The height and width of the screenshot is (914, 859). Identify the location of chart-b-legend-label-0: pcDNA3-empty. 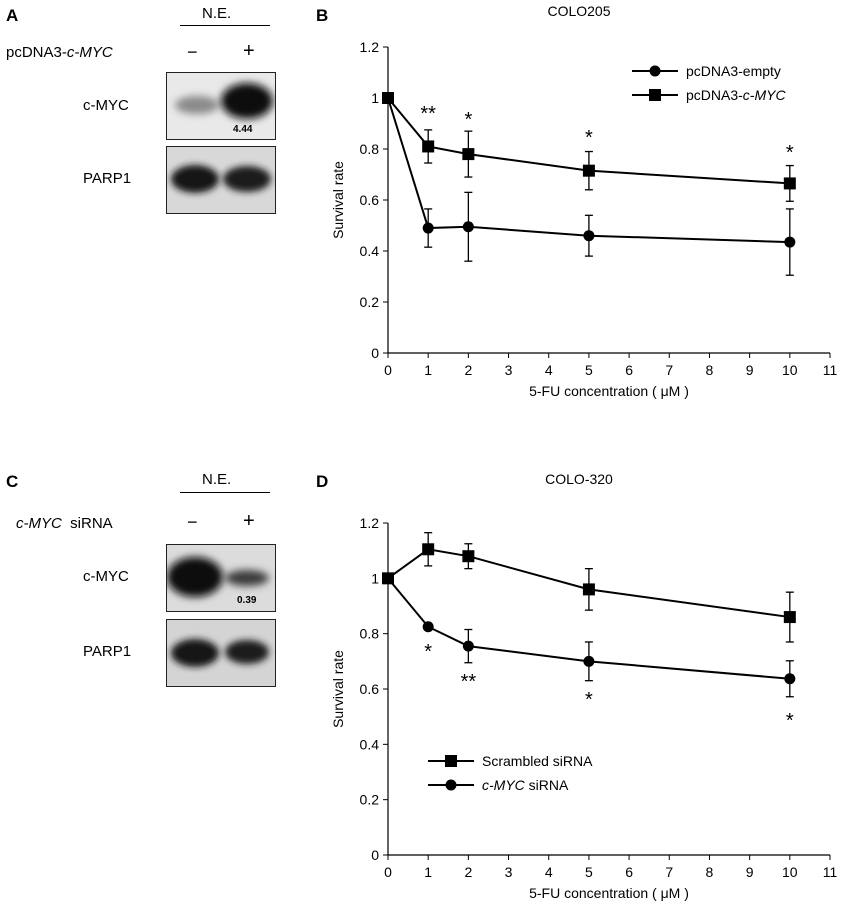
(733, 71).